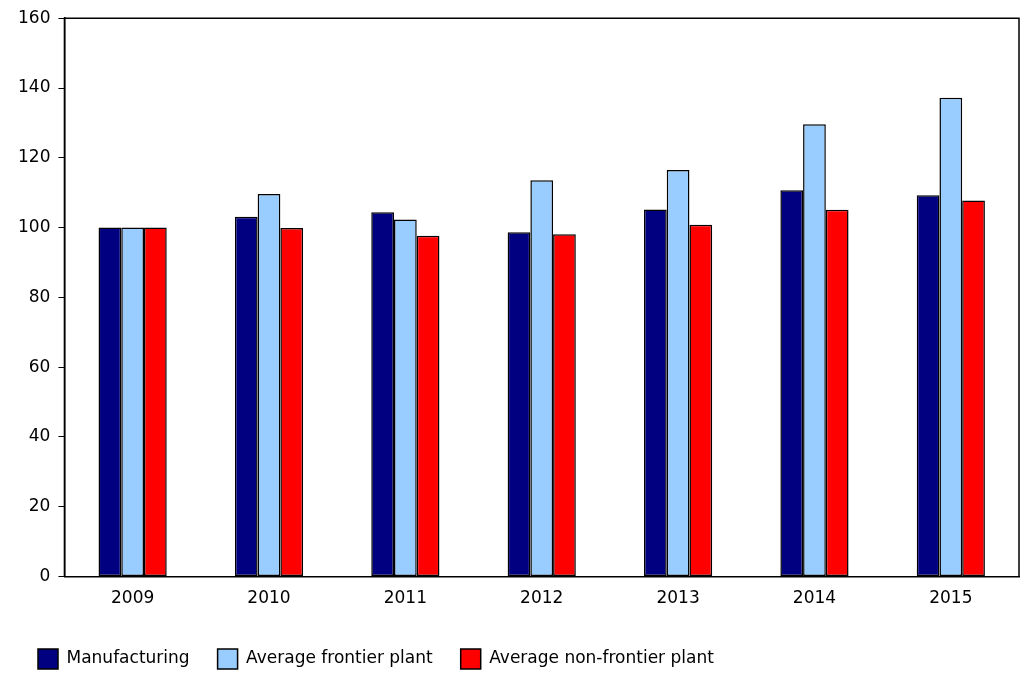 The height and width of the screenshot is (679, 1031). Describe the element at coordinates (542, 597) in the screenshot. I see `x-tick-label: 2012` at that location.